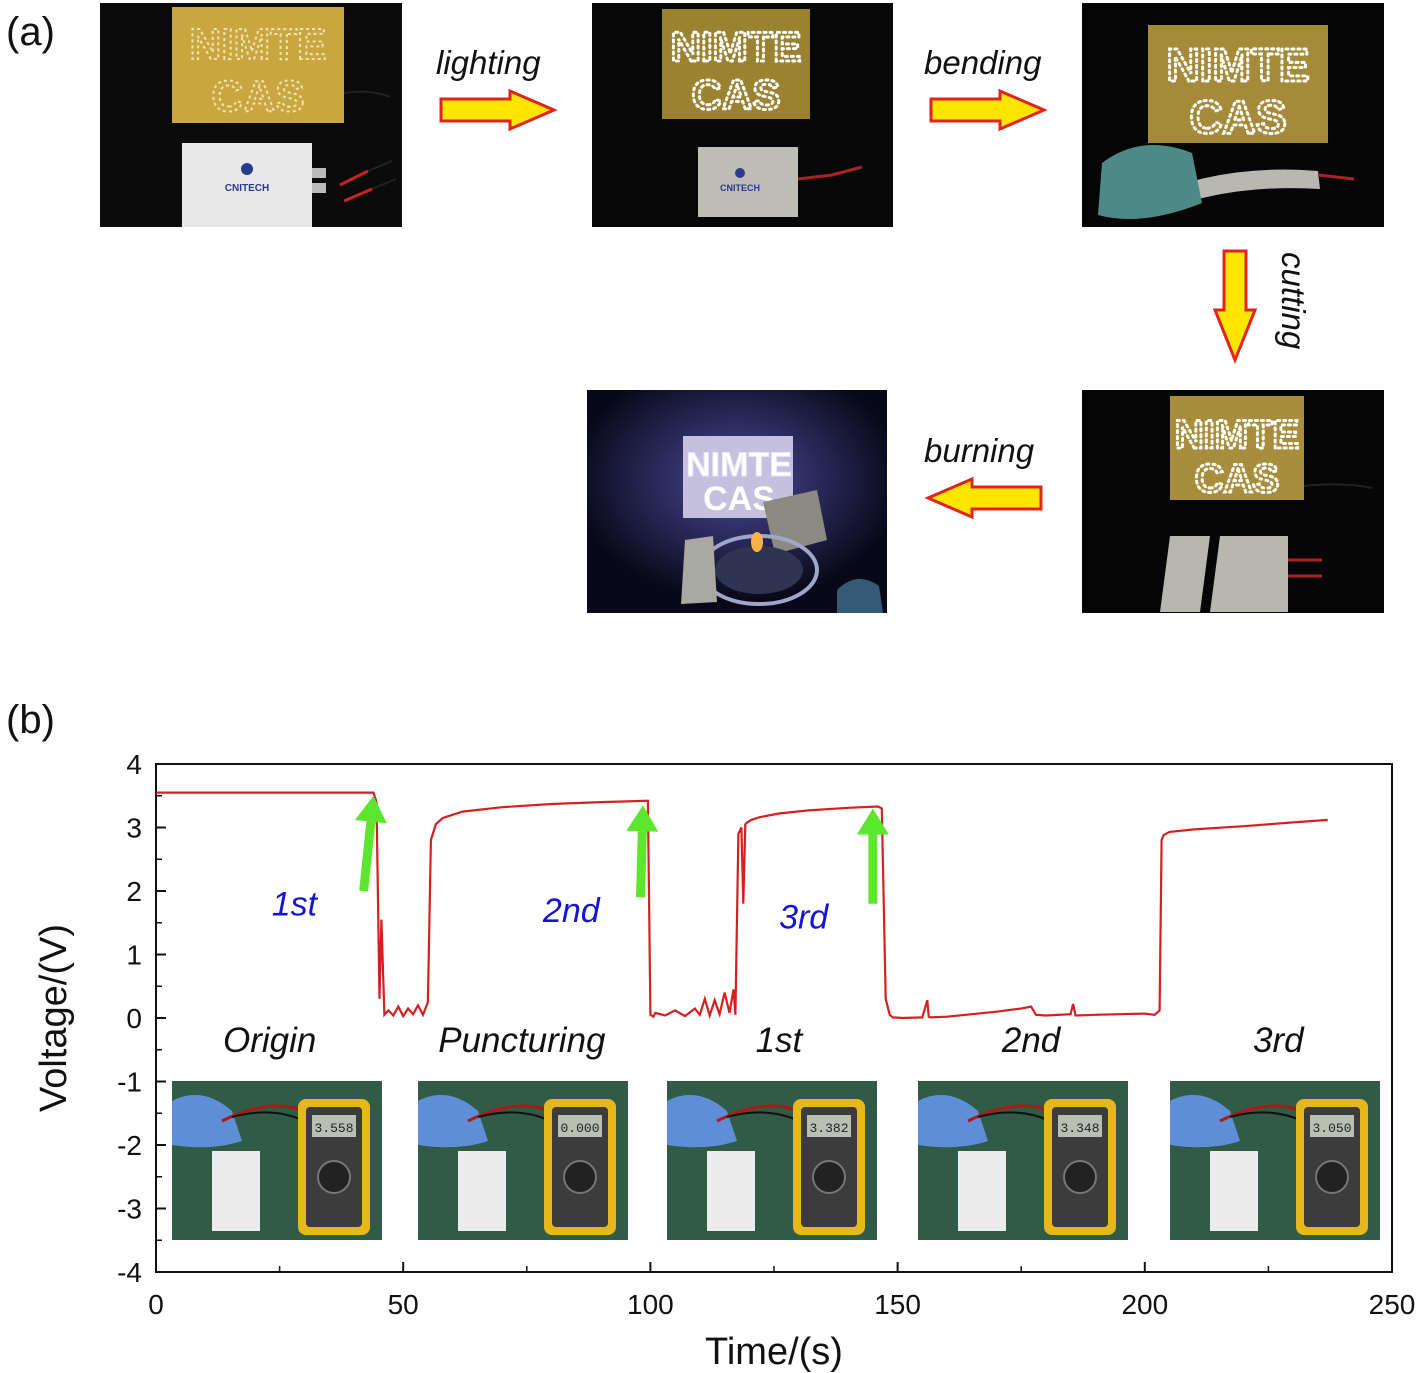 The width and height of the screenshot is (1422, 1373). I want to click on stage-label: Origin, so click(269, 1040).